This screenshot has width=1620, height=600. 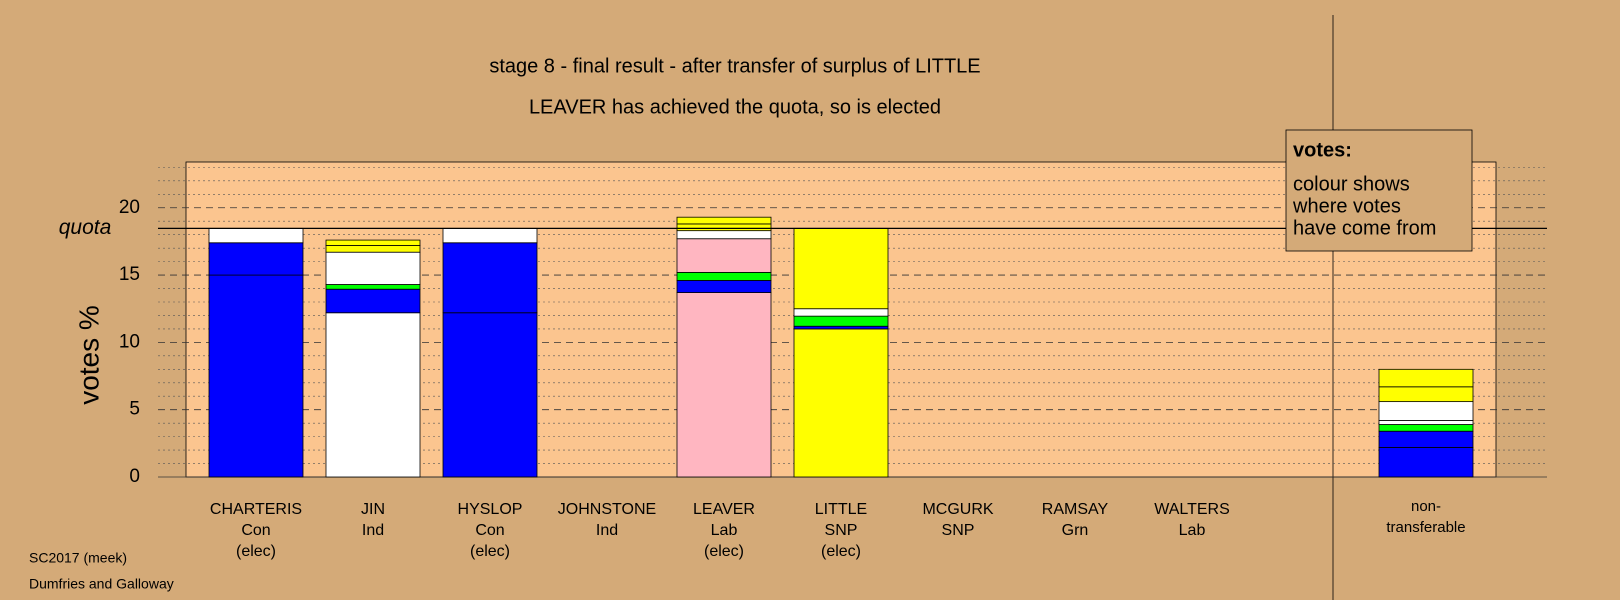 I want to click on x-tick-label: MCGURK, so click(x=957, y=509).